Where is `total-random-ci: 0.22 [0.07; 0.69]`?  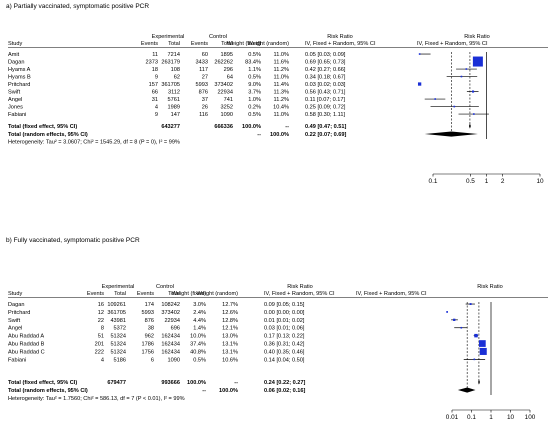 total-random-ci: 0.22 [0.07; 0.69] is located at coordinates (325, 135).